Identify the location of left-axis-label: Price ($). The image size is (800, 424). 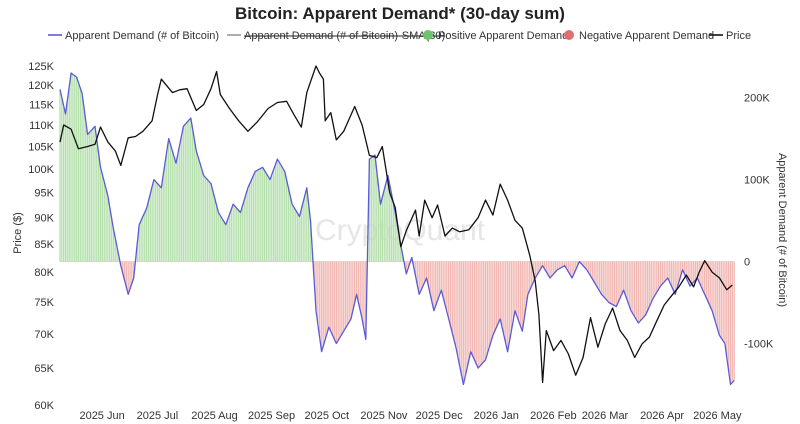
(18, 233).